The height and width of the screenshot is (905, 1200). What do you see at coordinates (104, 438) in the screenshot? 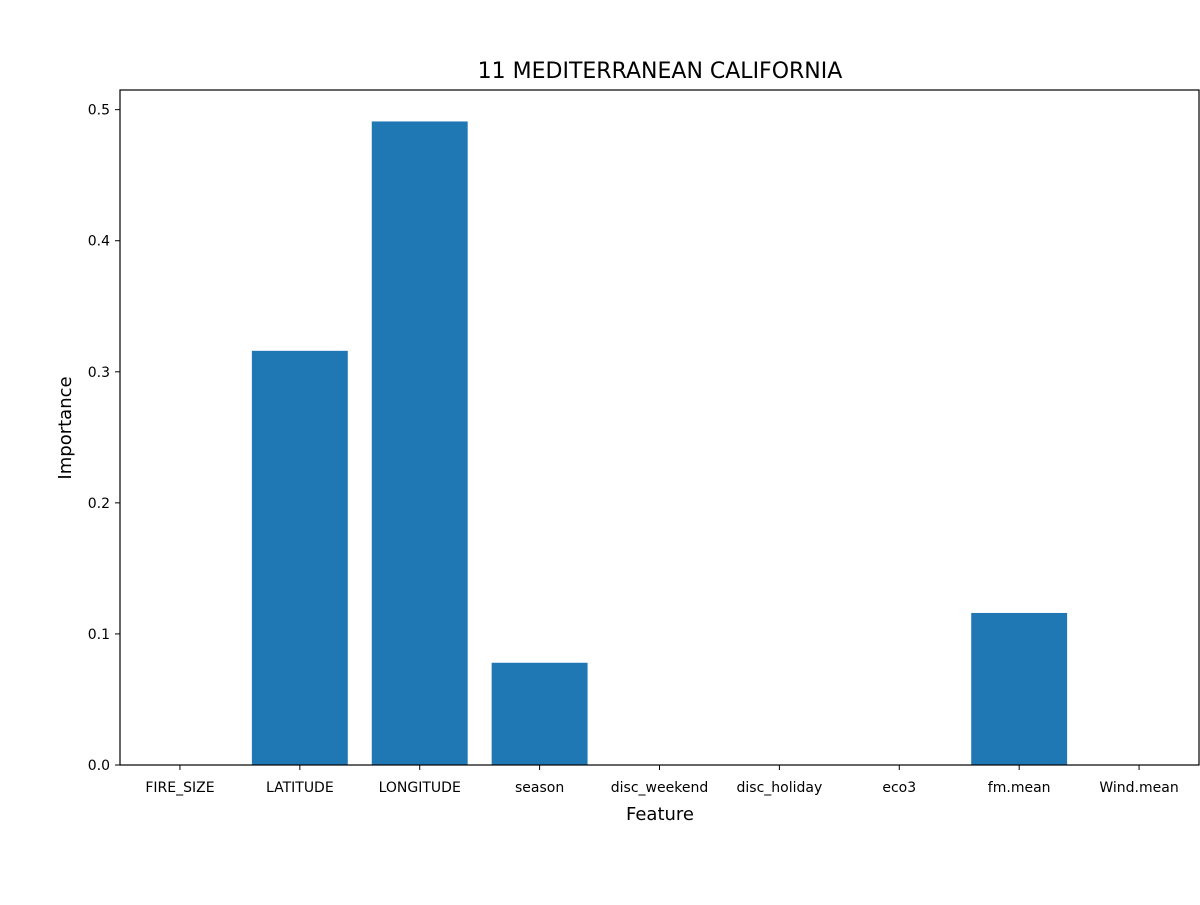
I see `y-axis: 0.0 0.1 0.2 0.3 0.4 0.5` at bounding box center [104, 438].